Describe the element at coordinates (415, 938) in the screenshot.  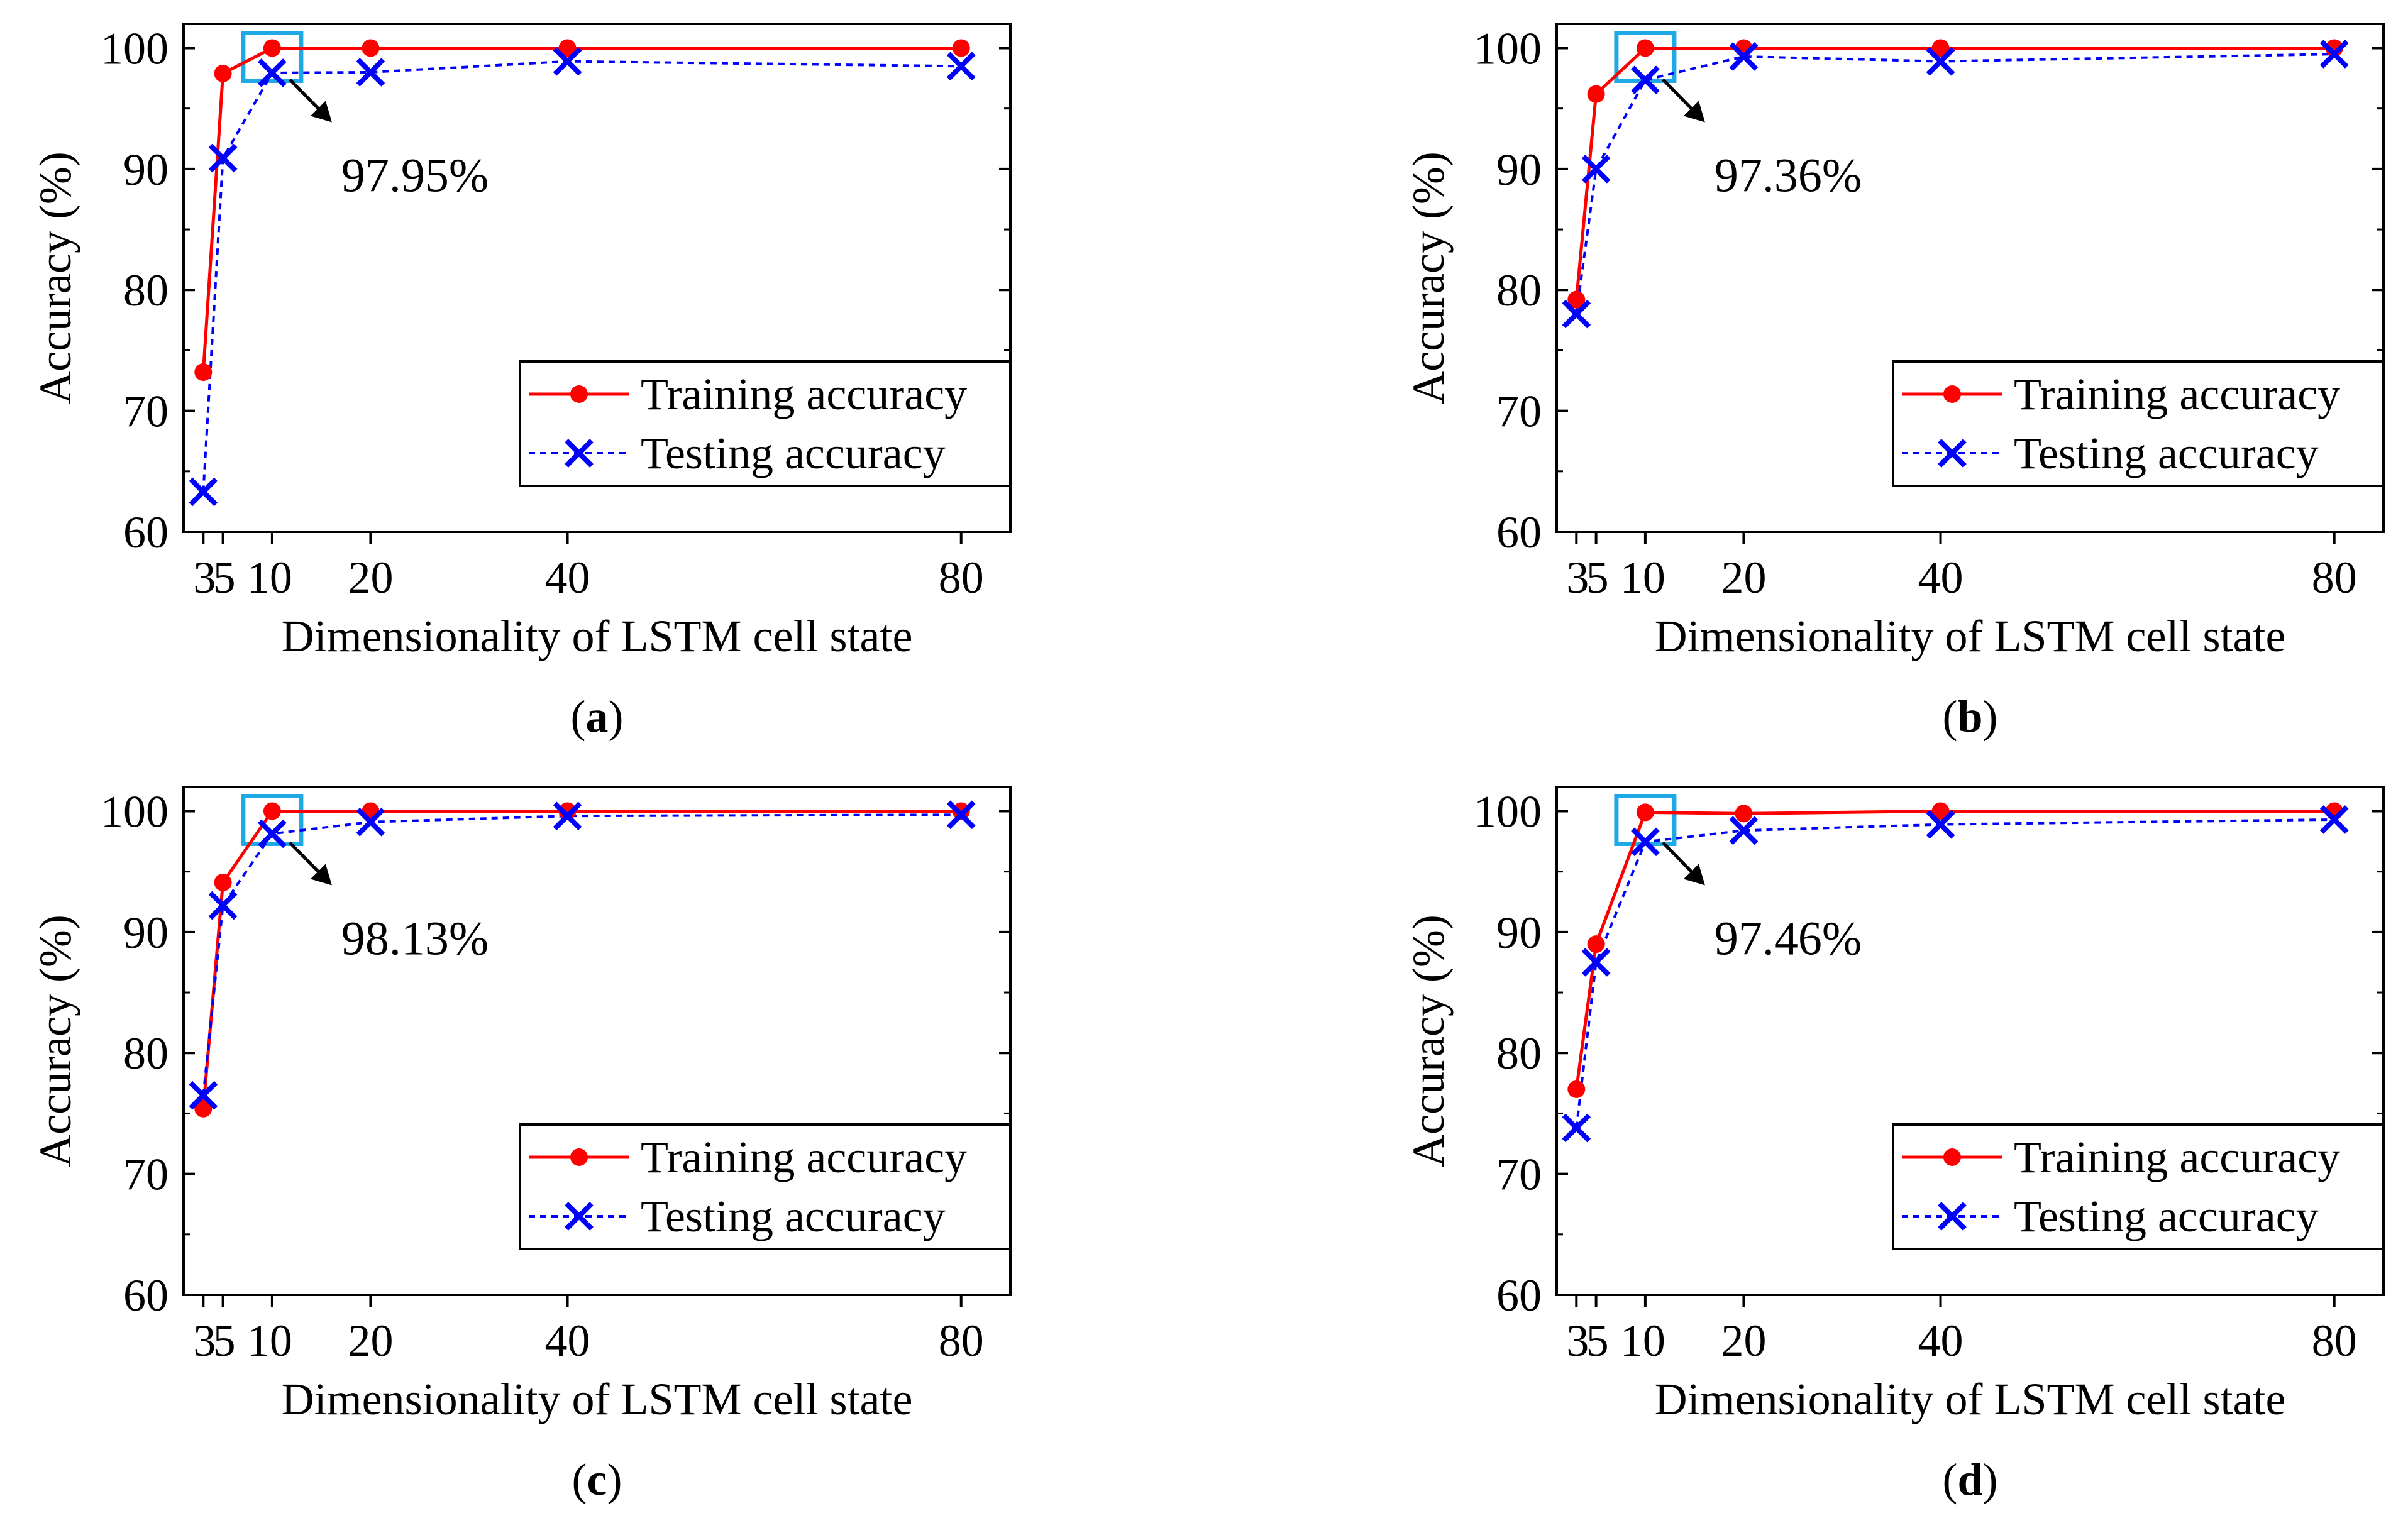
I see `annotation-label: 98.13%` at that location.